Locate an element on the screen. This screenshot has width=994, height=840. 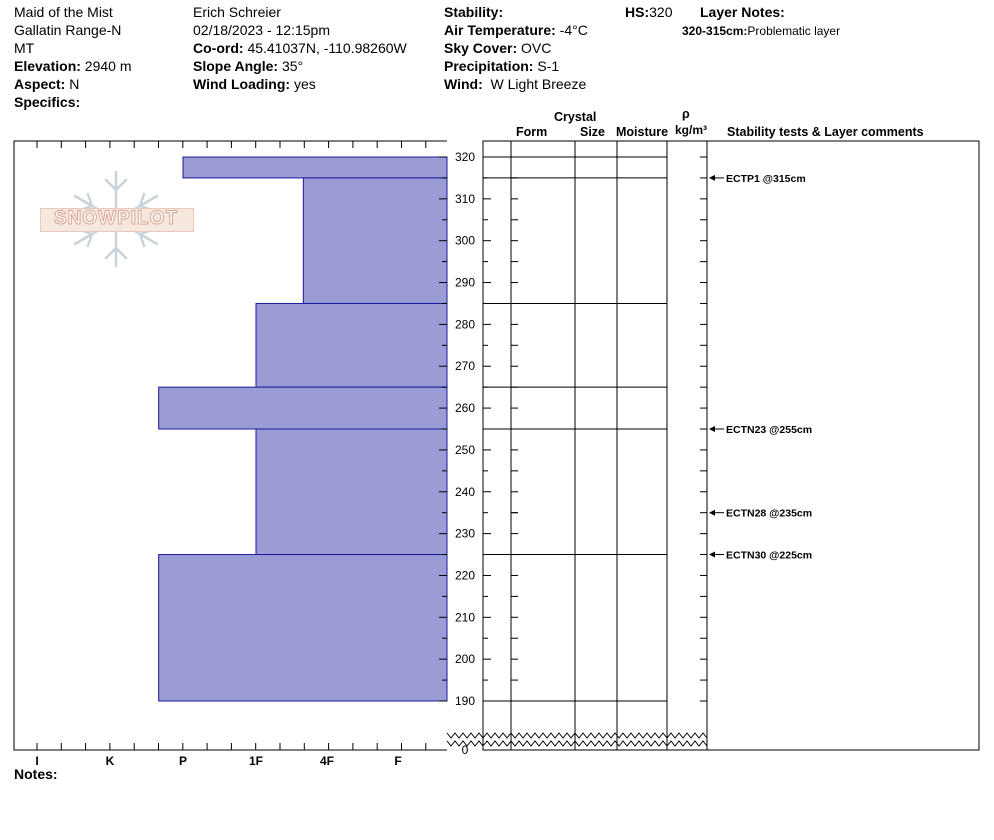
sky-row: Sky Cover: OVC is located at coordinates (497, 48).